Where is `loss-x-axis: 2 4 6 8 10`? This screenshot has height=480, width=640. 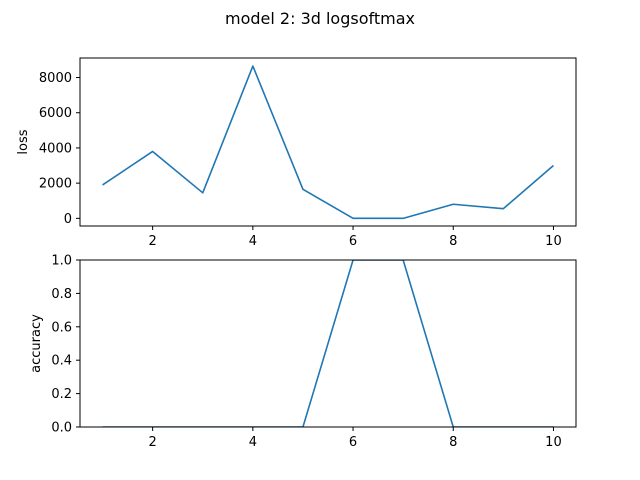 loss-x-axis: 2 4 6 8 10 is located at coordinates (355, 237).